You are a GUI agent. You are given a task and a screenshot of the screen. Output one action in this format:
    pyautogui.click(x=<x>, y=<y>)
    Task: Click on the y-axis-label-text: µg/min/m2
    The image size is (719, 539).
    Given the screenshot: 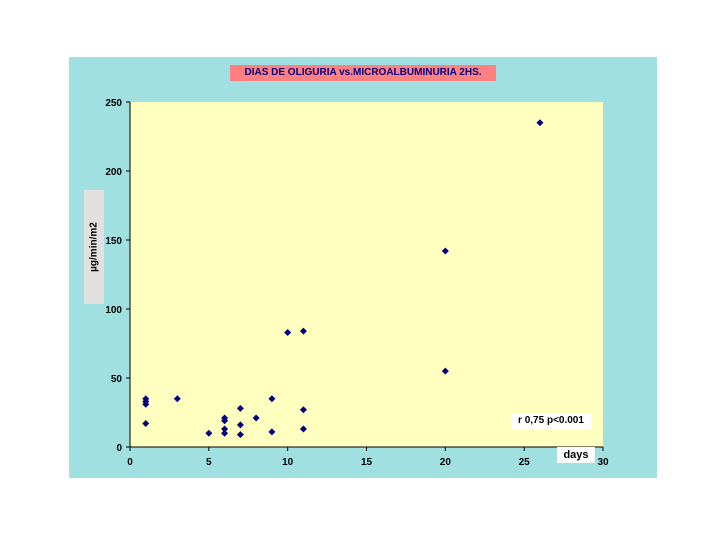 What is the action you would take?
    pyautogui.click(x=94, y=247)
    